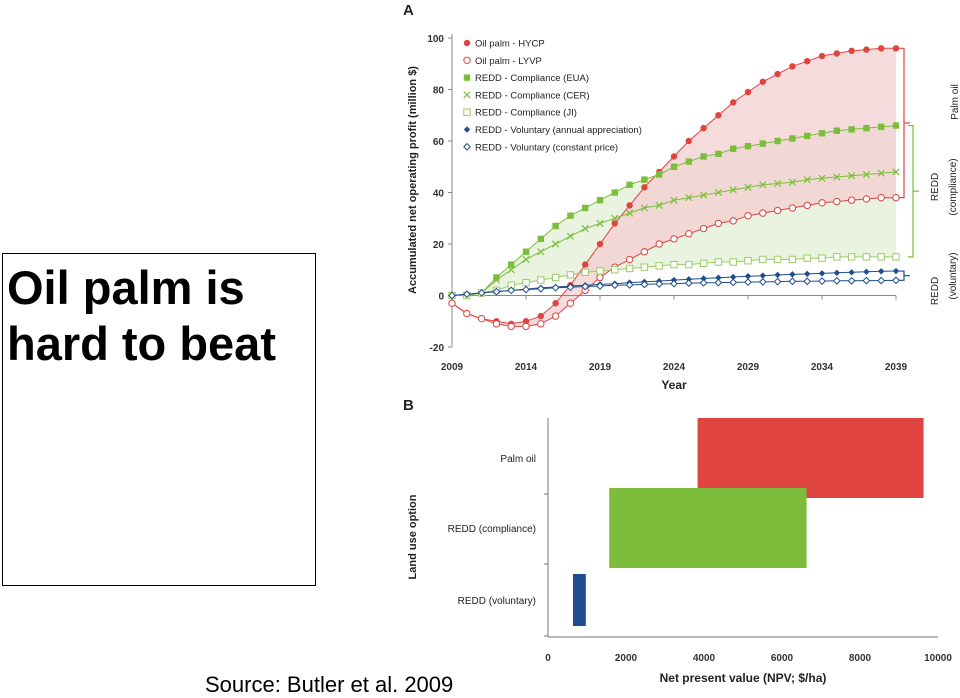 The width and height of the screenshot is (960, 698). I want to click on y-tick-label: 60, so click(439, 142).